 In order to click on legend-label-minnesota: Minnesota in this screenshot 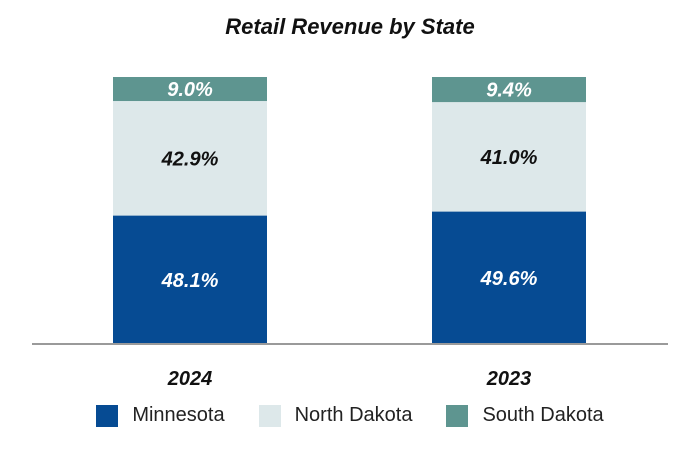, I will do `click(178, 415)`.